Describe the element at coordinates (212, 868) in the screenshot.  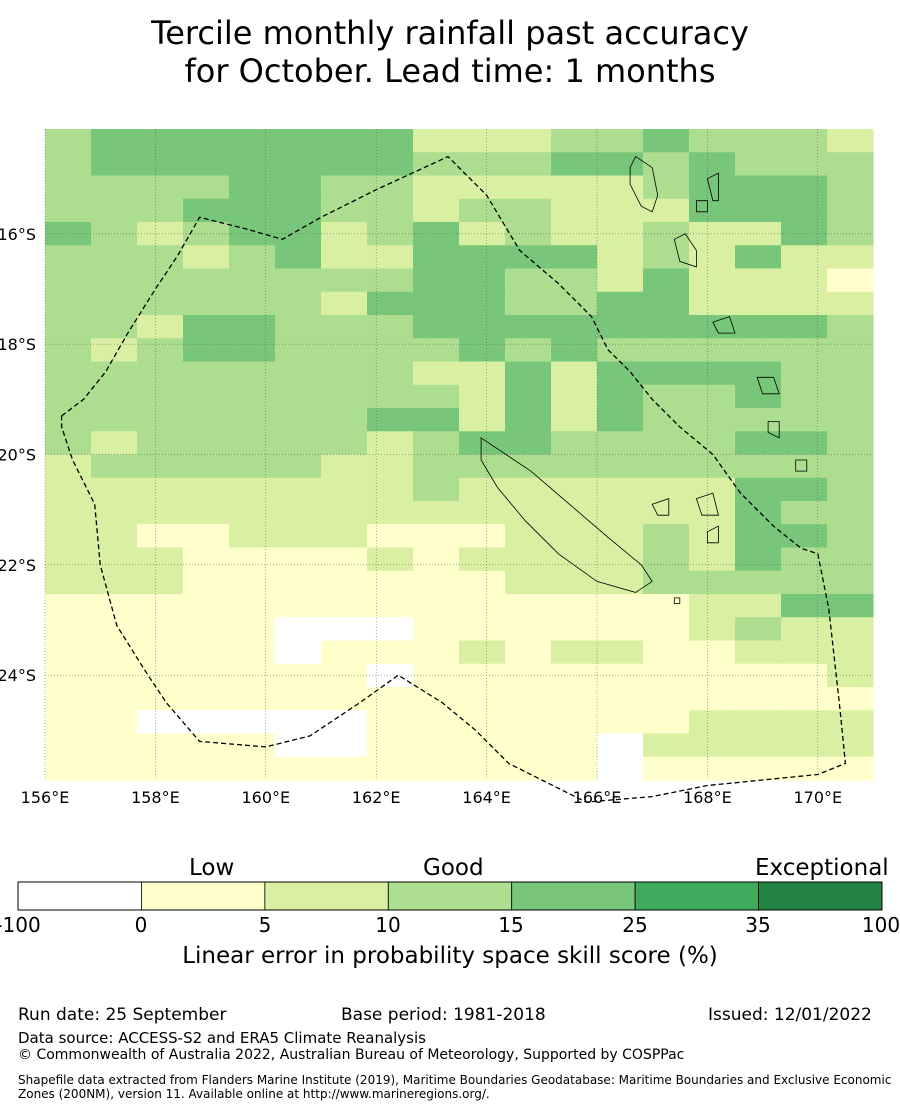
I see `colorbar-heading-low: Low` at that location.